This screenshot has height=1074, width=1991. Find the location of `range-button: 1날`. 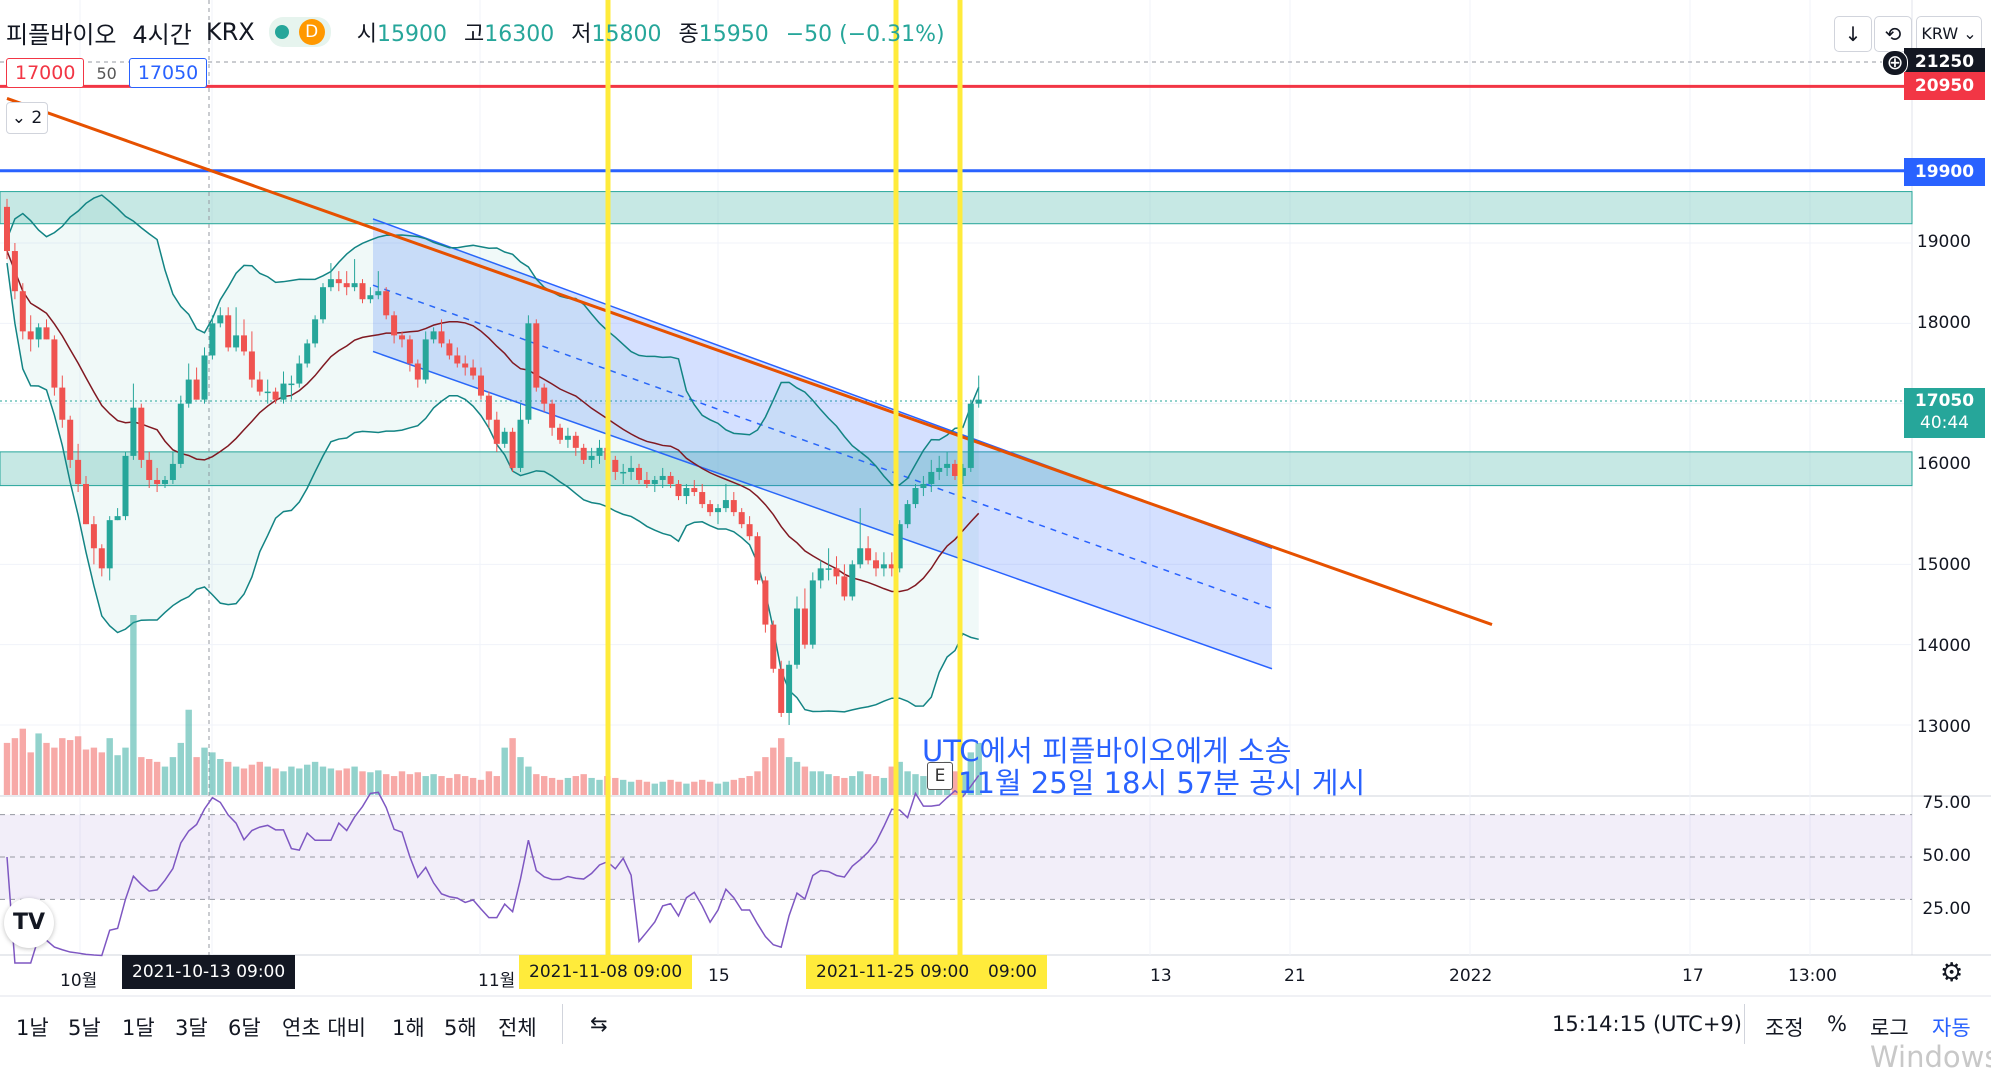

range-button: 1날 is located at coordinates (32, 1028).